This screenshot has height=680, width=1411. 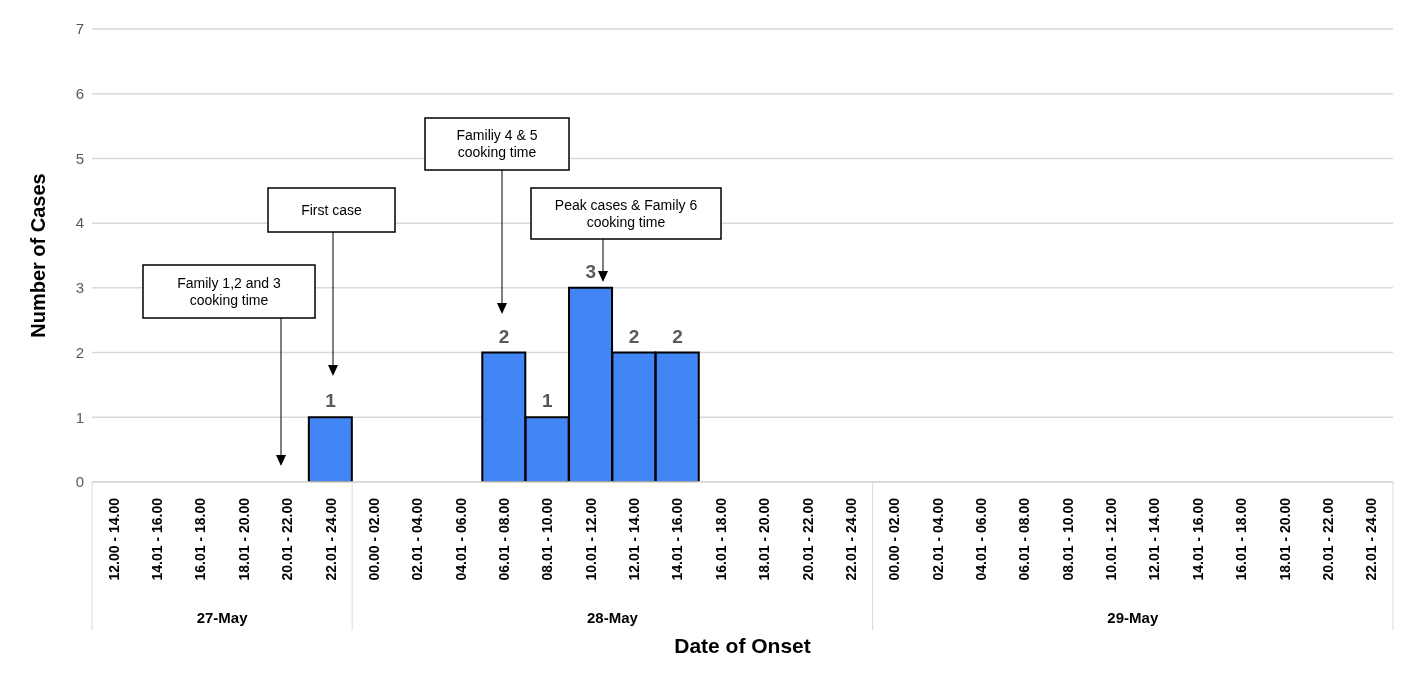 What do you see at coordinates (38, 255) in the screenshot?
I see `y-axis-title: Number of Cases` at bounding box center [38, 255].